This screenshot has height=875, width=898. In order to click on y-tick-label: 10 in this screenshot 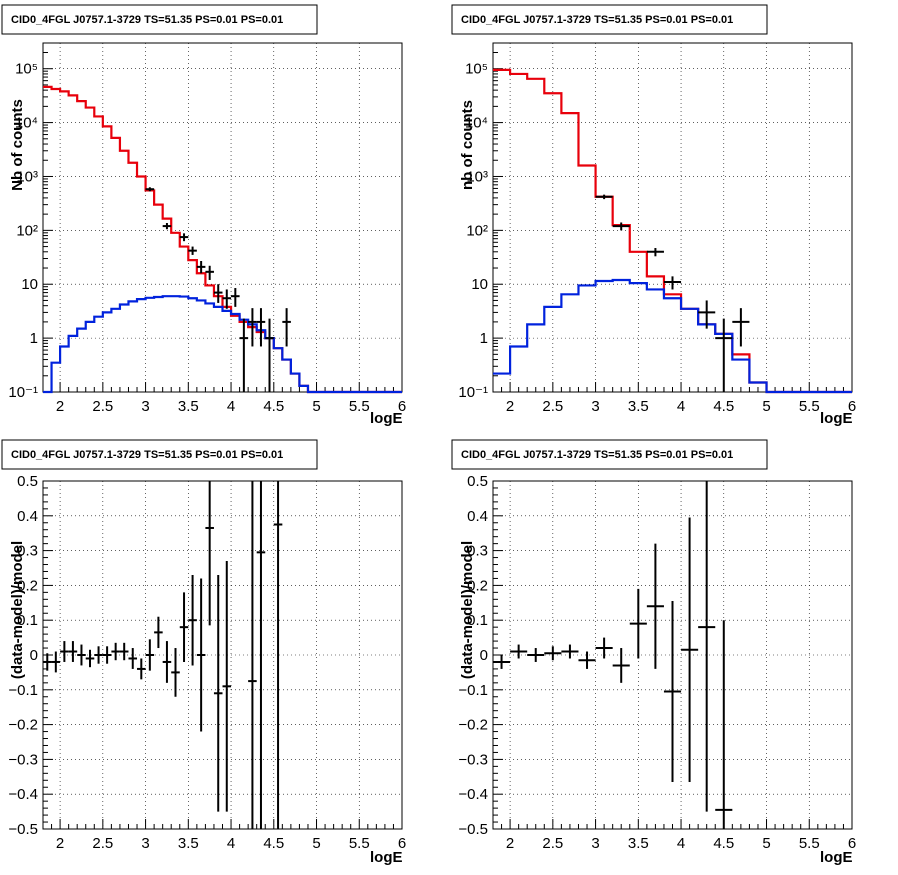, I will do `click(479, 284)`.